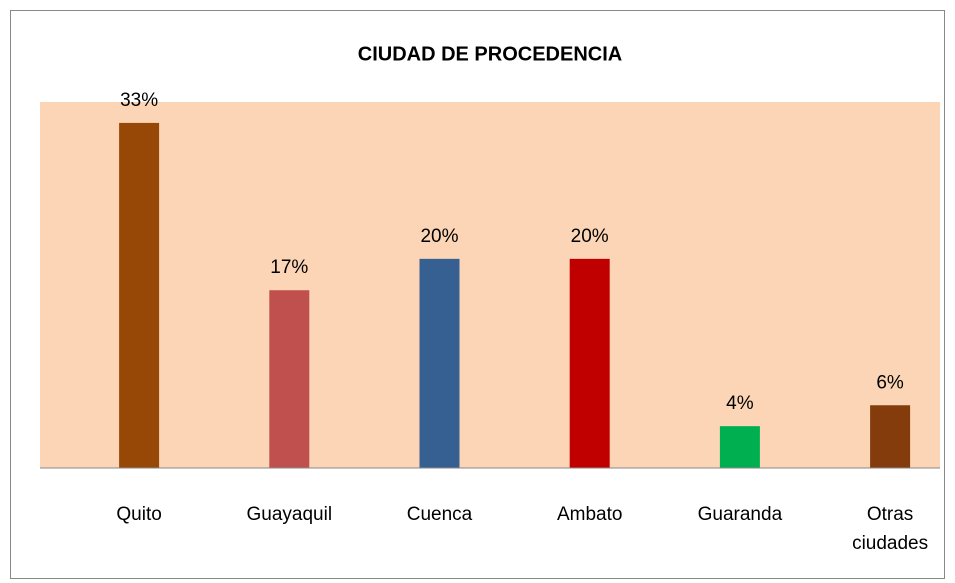 The height and width of the screenshot is (583, 955). I want to click on x-tick-label: Quito, so click(139, 514).